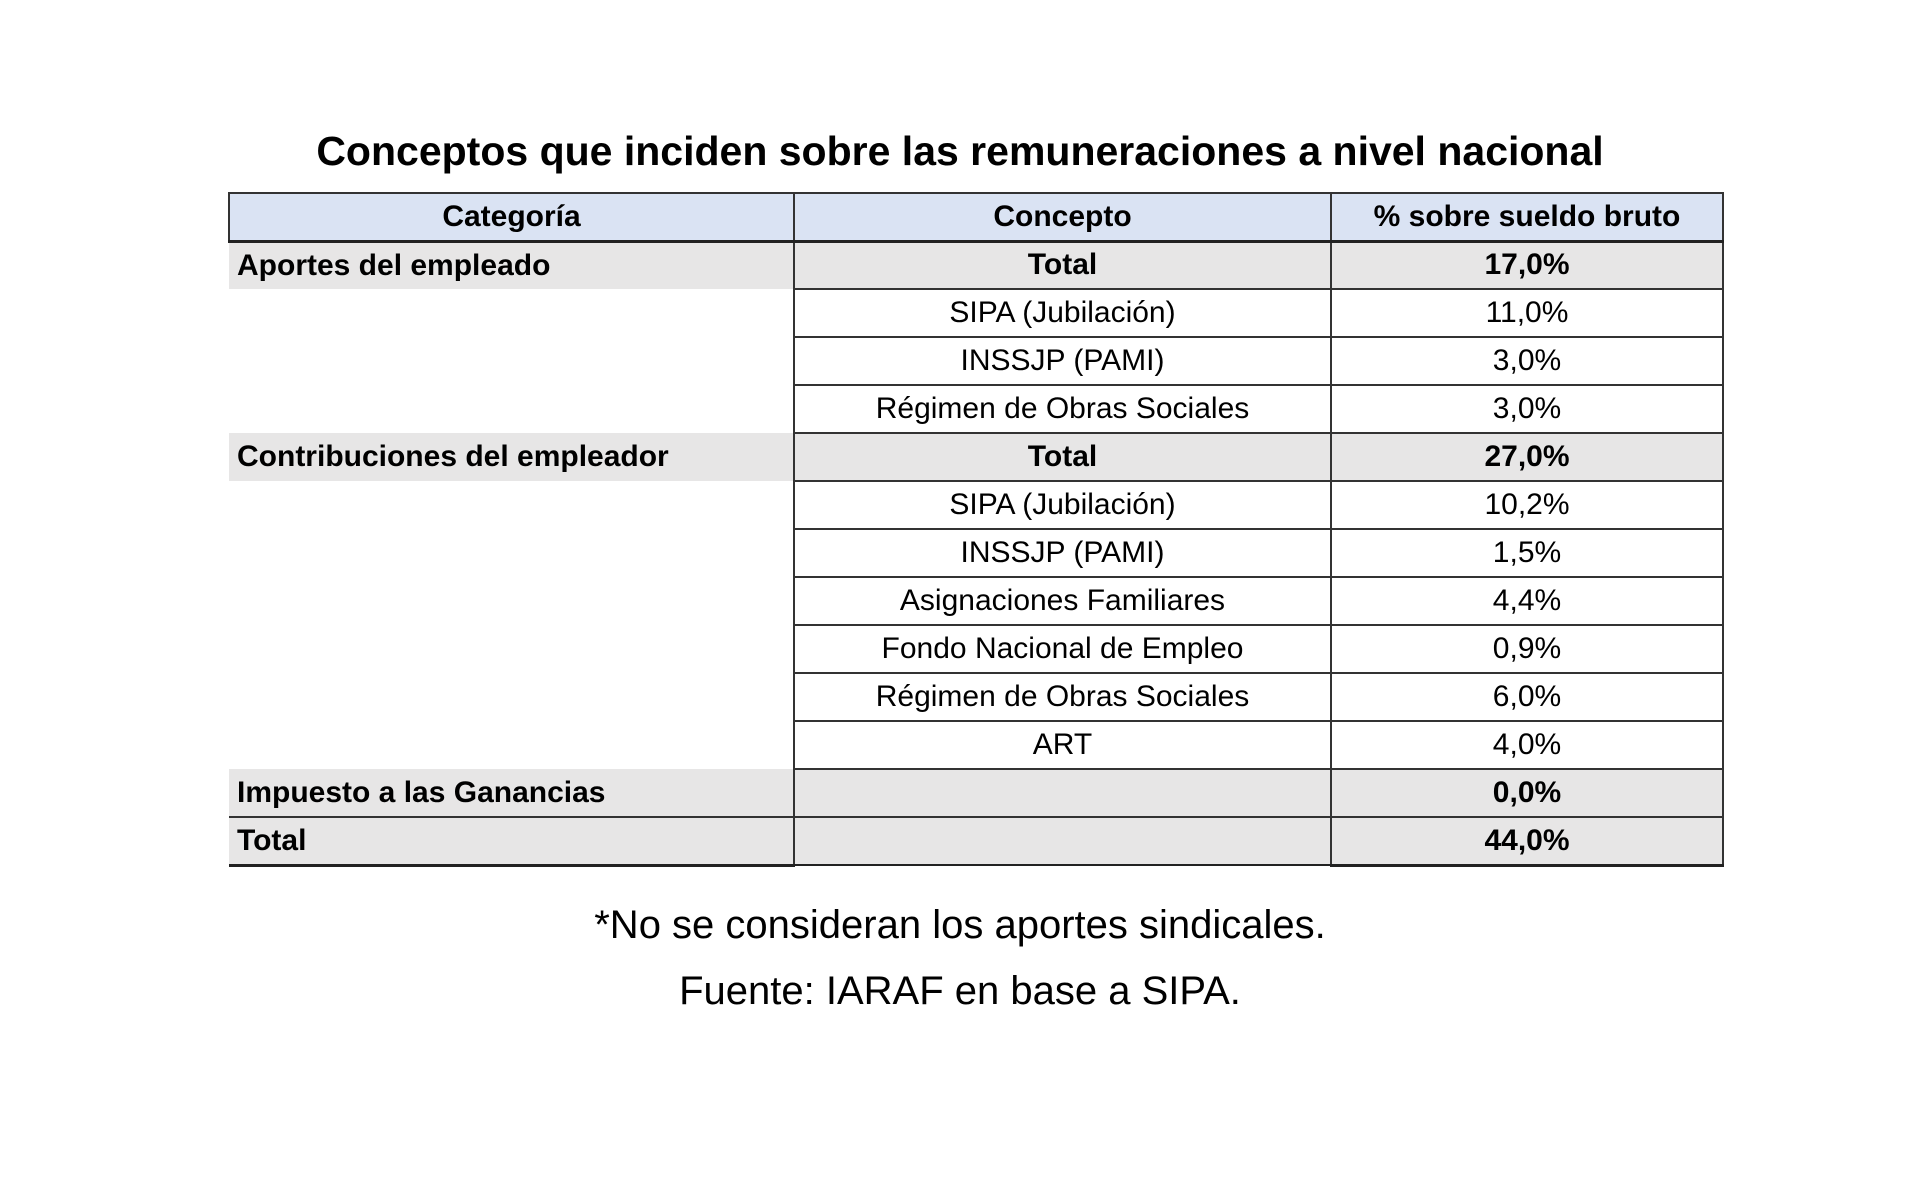  What do you see at coordinates (511, 217) in the screenshot?
I see `header-cell: Categoría` at bounding box center [511, 217].